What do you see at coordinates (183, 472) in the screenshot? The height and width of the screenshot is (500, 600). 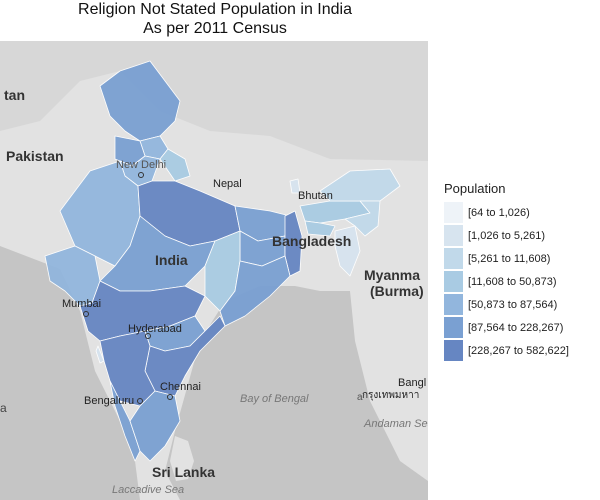 I see `sri-lanka-label: Sri Lanka` at bounding box center [183, 472].